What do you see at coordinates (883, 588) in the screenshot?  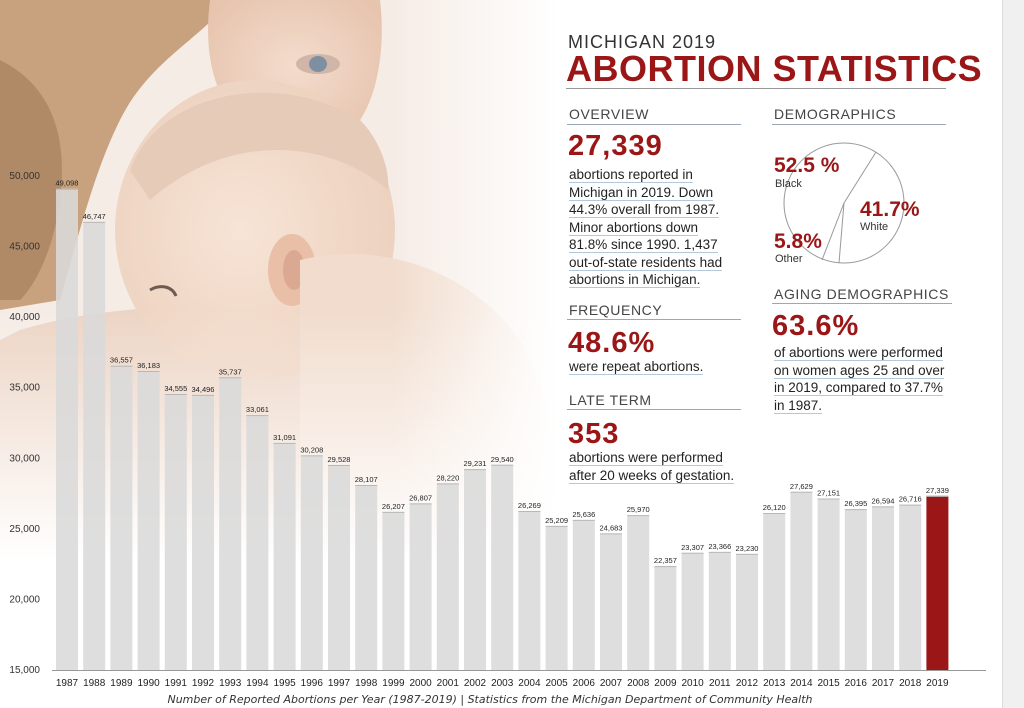 I see `bar-2017` at bounding box center [883, 588].